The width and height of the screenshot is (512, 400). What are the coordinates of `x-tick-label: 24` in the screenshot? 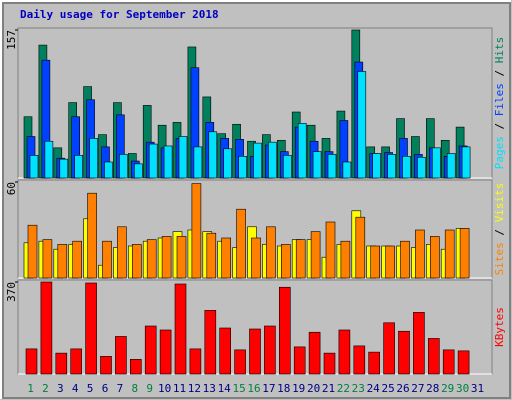 It's located at (374, 388).